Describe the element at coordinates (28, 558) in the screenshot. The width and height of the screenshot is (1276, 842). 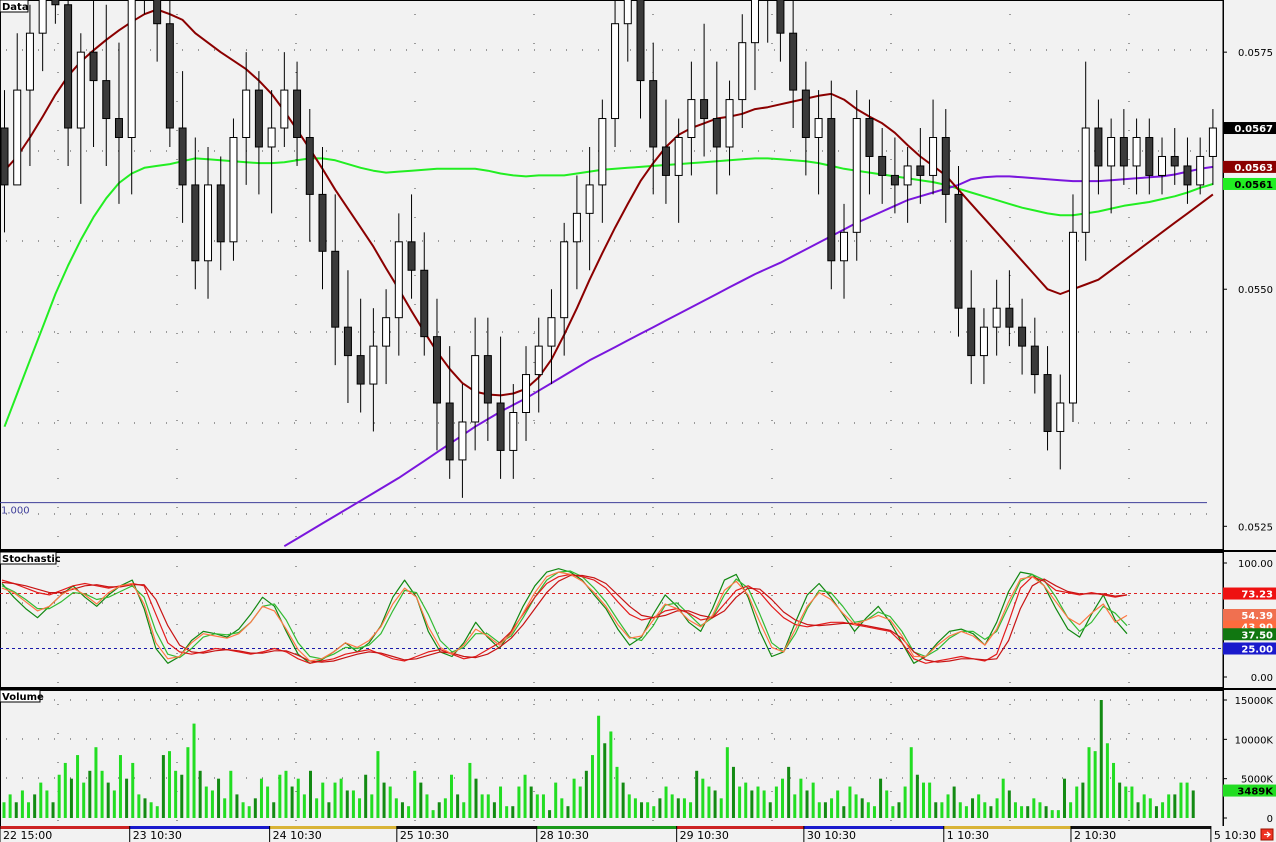
I see `panel-title-box-stochastic` at that location.